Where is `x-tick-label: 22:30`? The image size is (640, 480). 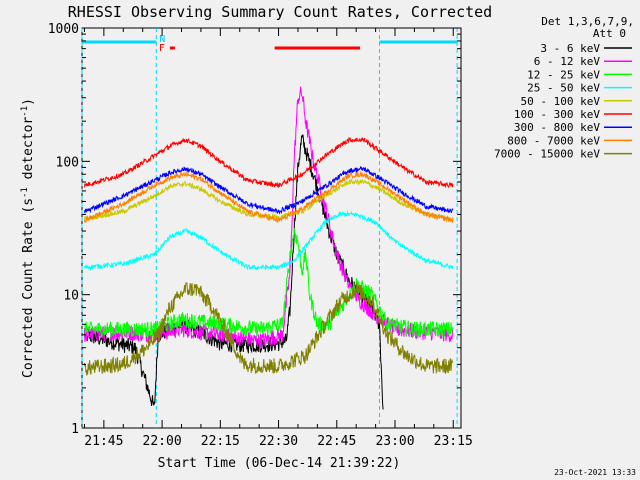 x-tick-label: 22:30 is located at coordinates (278, 441).